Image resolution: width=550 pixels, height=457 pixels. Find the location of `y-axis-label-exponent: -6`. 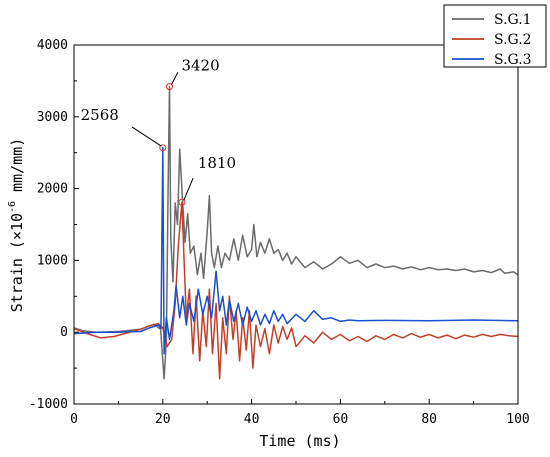

y-axis-label-exponent: -6 is located at coordinates (12, 207).